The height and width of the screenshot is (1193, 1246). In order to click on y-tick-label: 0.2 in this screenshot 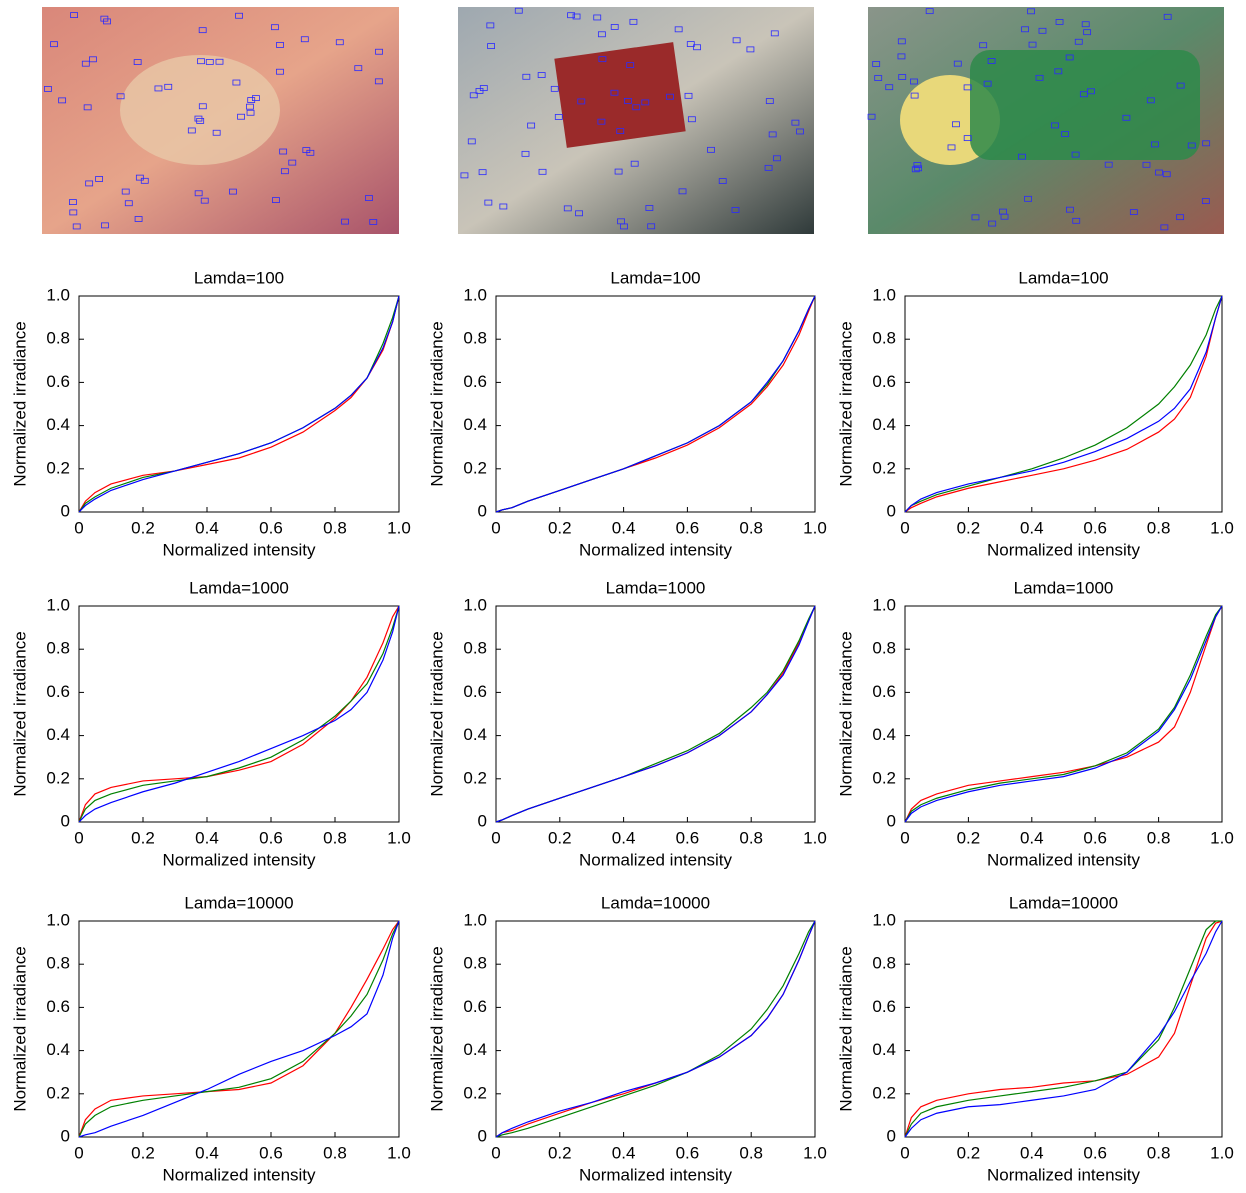, I will do `click(475, 1092)`.